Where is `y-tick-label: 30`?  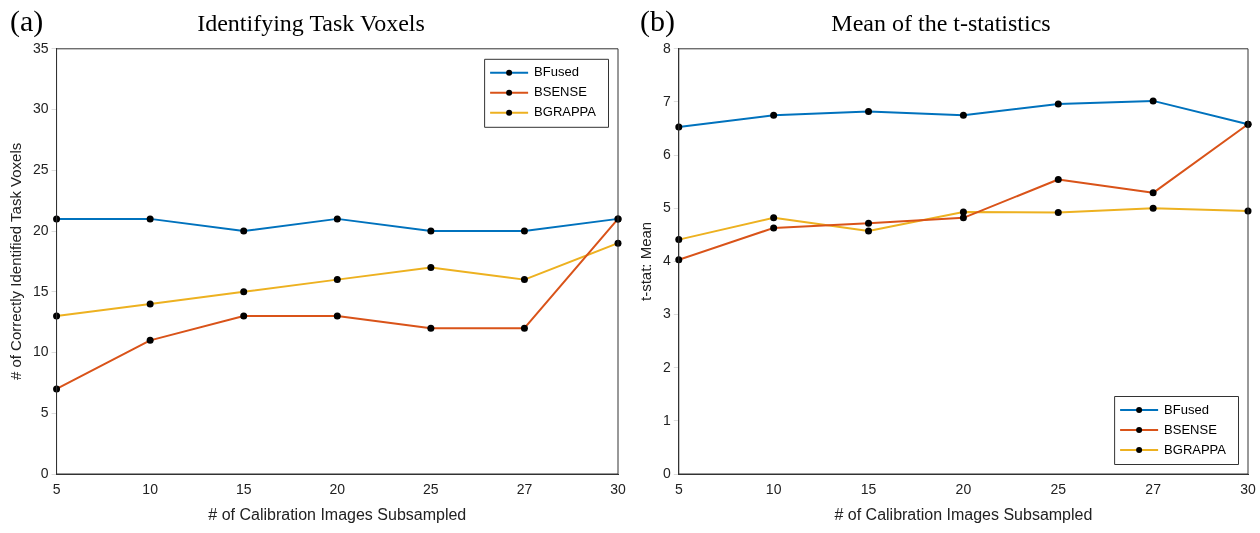
y-tick-label: 30 is located at coordinates (40, 108).